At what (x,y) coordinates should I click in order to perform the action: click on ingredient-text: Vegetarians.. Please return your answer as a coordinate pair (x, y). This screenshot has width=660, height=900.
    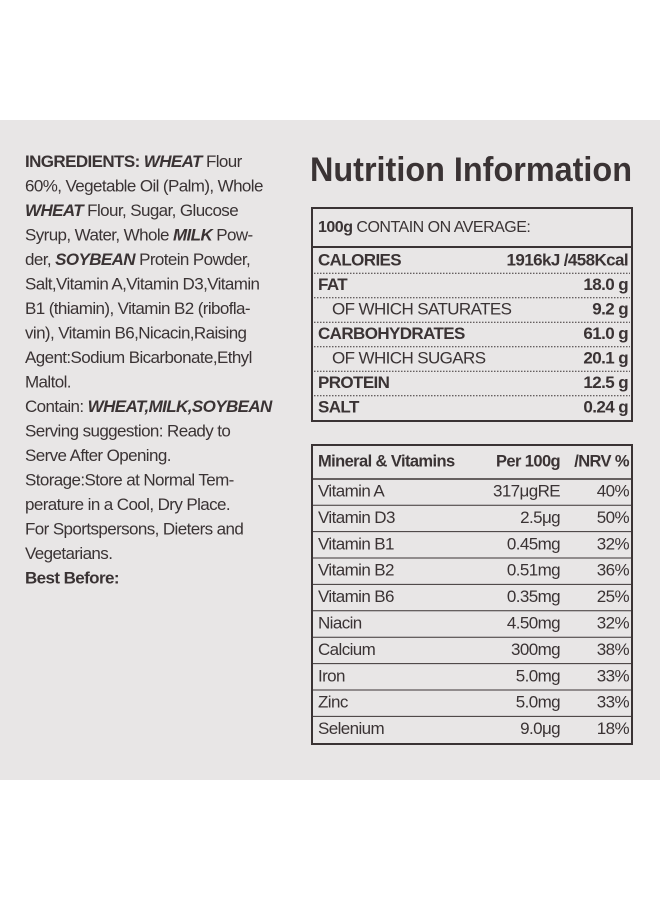
    Looking at the image, I should click on (68, 553).